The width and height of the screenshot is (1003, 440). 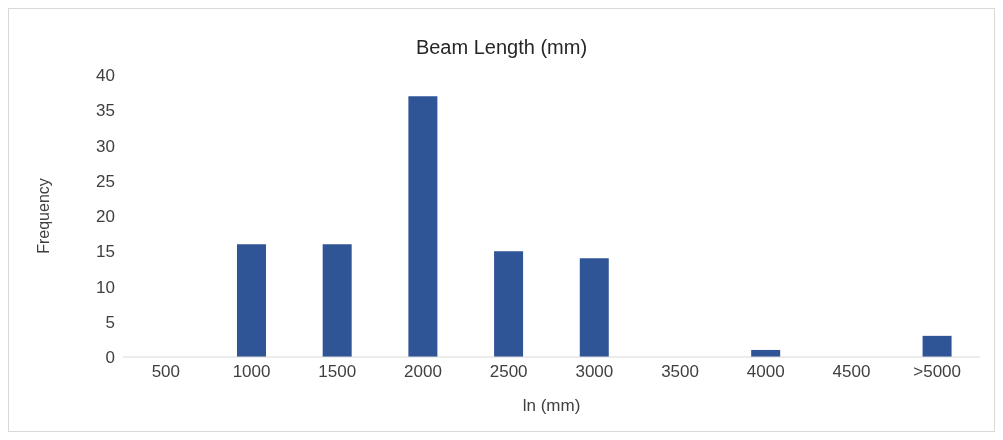 What do you see at coordinates (166, 372) in the screenshot?
I see `x-tick-label: 500` at bounding box center [166, 372].